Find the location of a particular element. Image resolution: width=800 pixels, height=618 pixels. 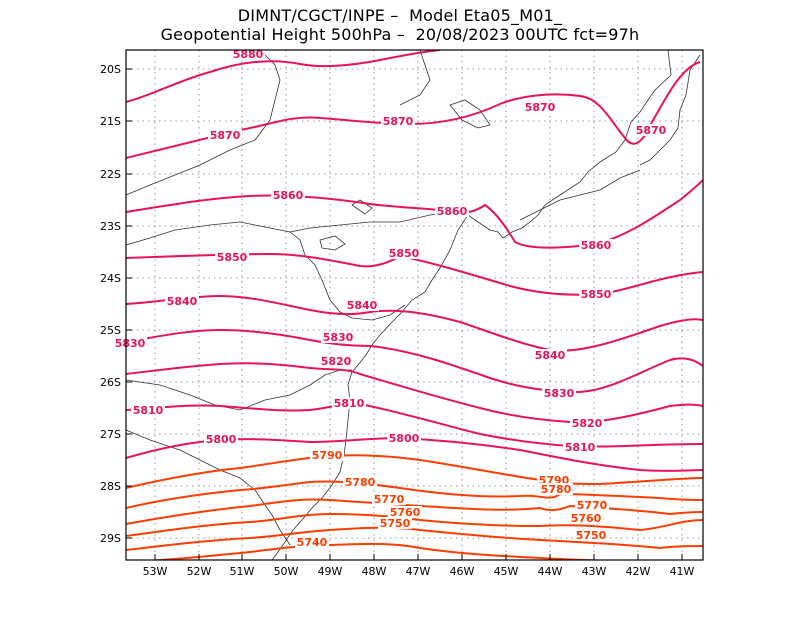

contour-label-5740: 5740 is located at coordinates (312, 542).